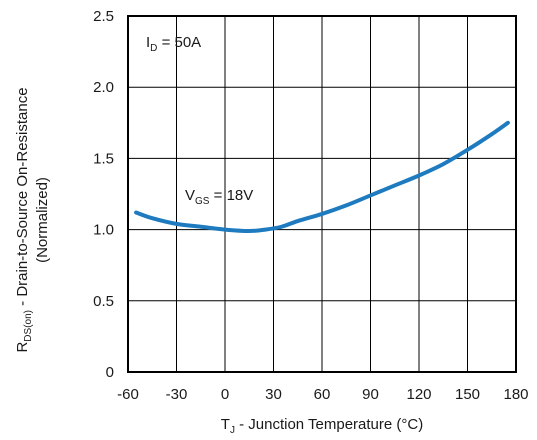  I want to click on y-tick-label: 0.5, so click(103, 301).